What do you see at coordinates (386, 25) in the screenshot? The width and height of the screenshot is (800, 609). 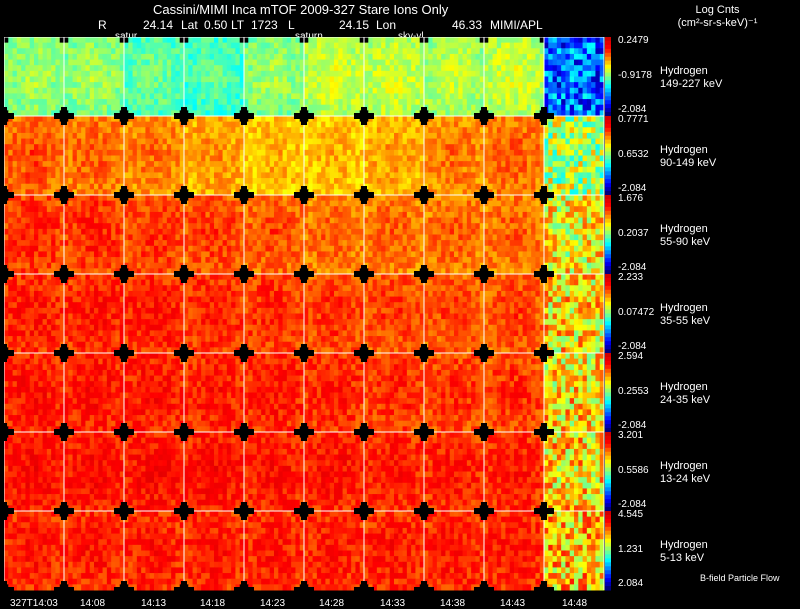 I see `lon-label: Lon` at bounding box center [386, 25].